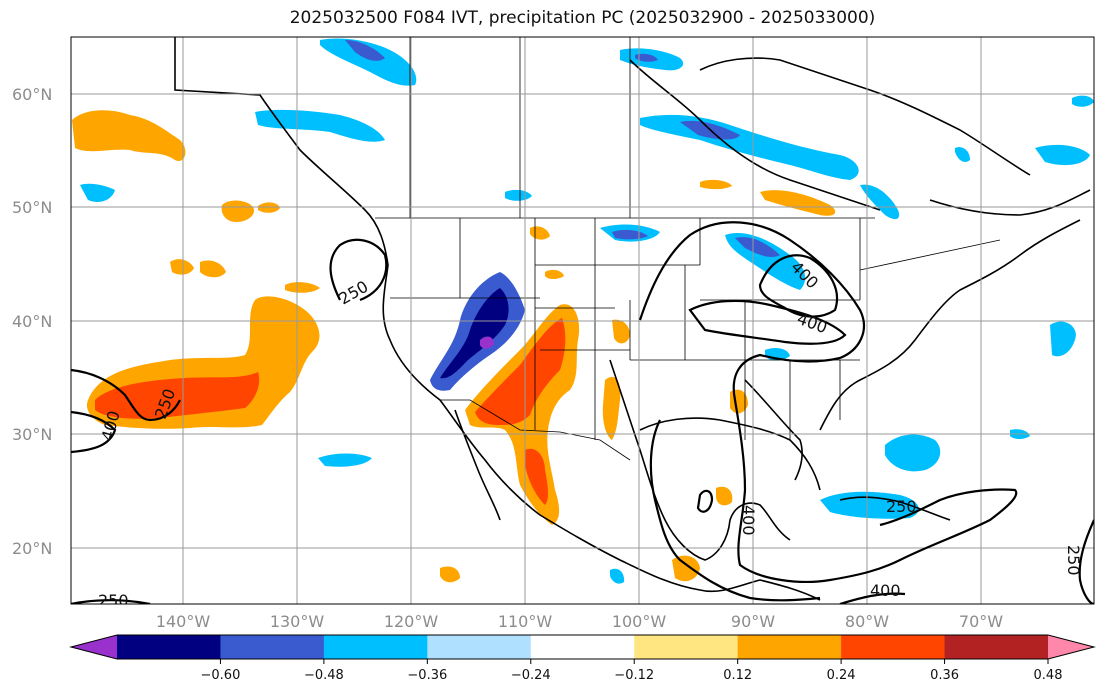  Describe the element at coordinates (767, 322) in the screenshot. I see `ivt-contour-400-ohio` at that location.